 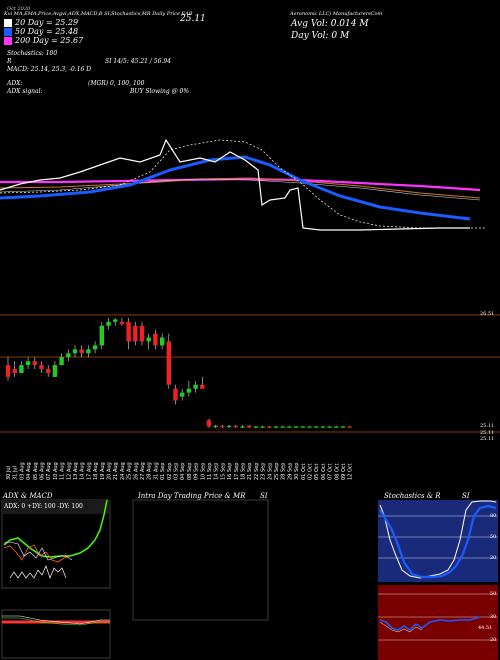 I want to click on si-level-20: 20, so click(x=493, y=640).